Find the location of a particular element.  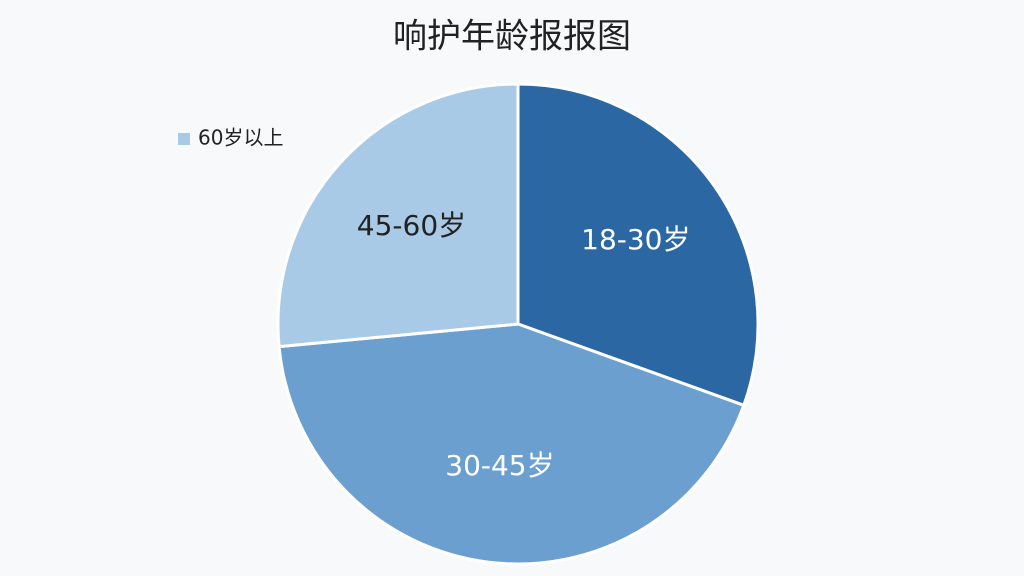

slice-label: 18-30岁 is located at coordinates (635, 239).